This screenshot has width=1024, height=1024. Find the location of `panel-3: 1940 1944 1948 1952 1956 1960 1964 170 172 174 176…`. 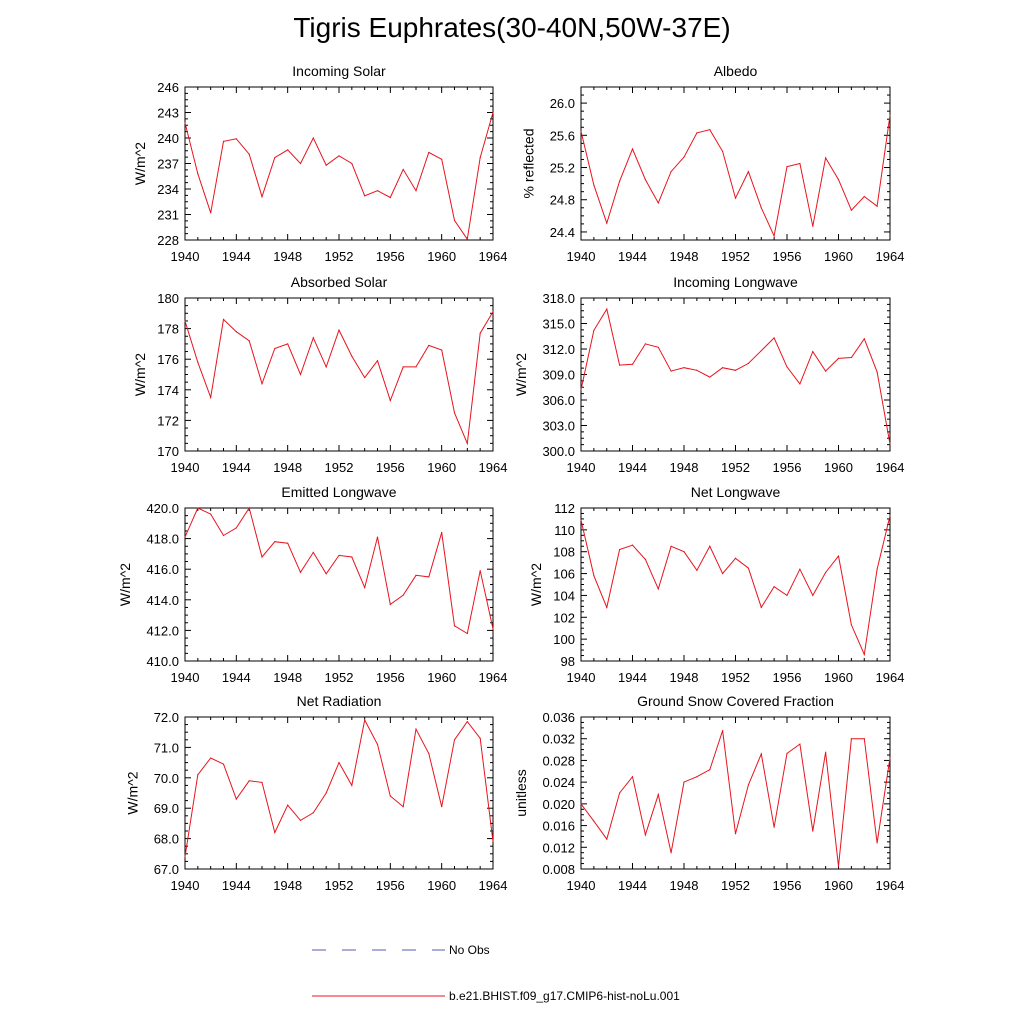

panel-3: 1940 1944 1948 1952 1956 1960 1964 170 172 174 176… is located at coordinates (320, 374).